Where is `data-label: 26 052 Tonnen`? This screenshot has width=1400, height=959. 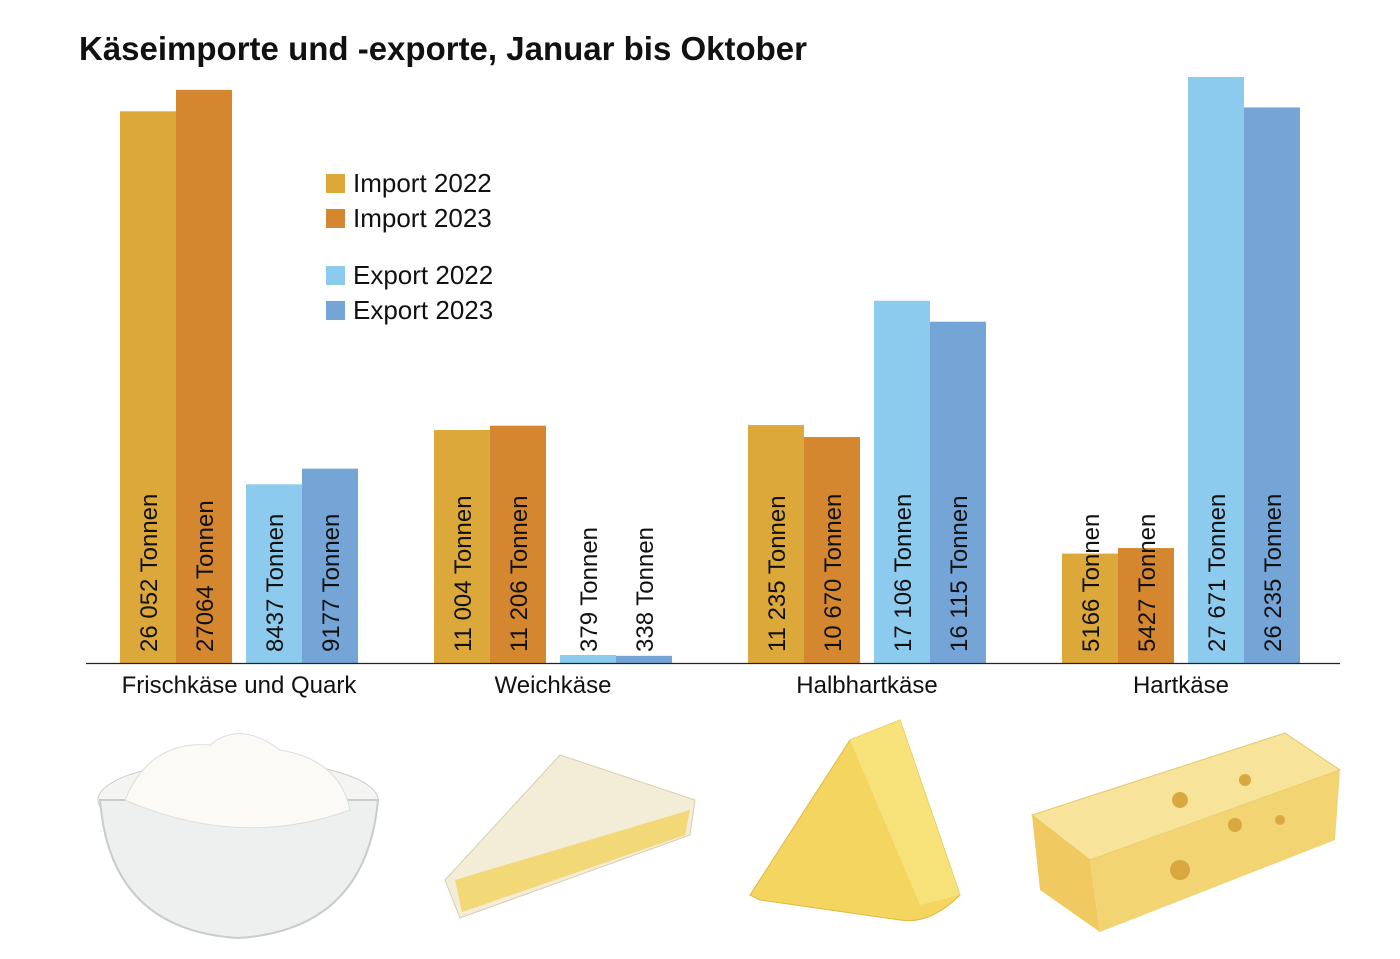
data-label: 26 052 Tonnen is located at coordinates (149, 573).